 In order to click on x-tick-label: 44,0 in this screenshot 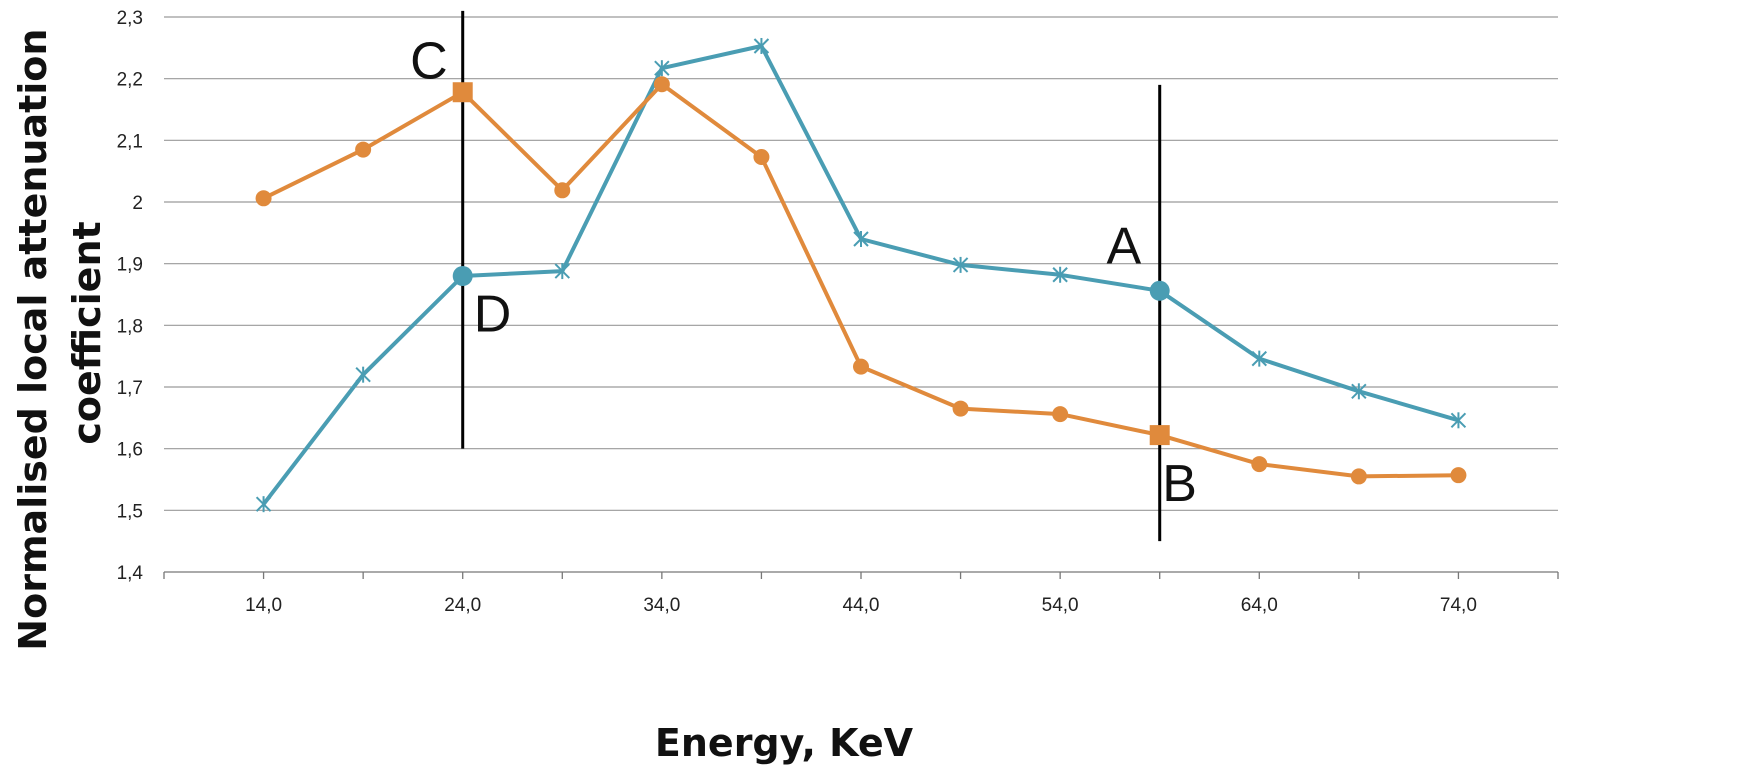, I will do `click(861, 605)`.